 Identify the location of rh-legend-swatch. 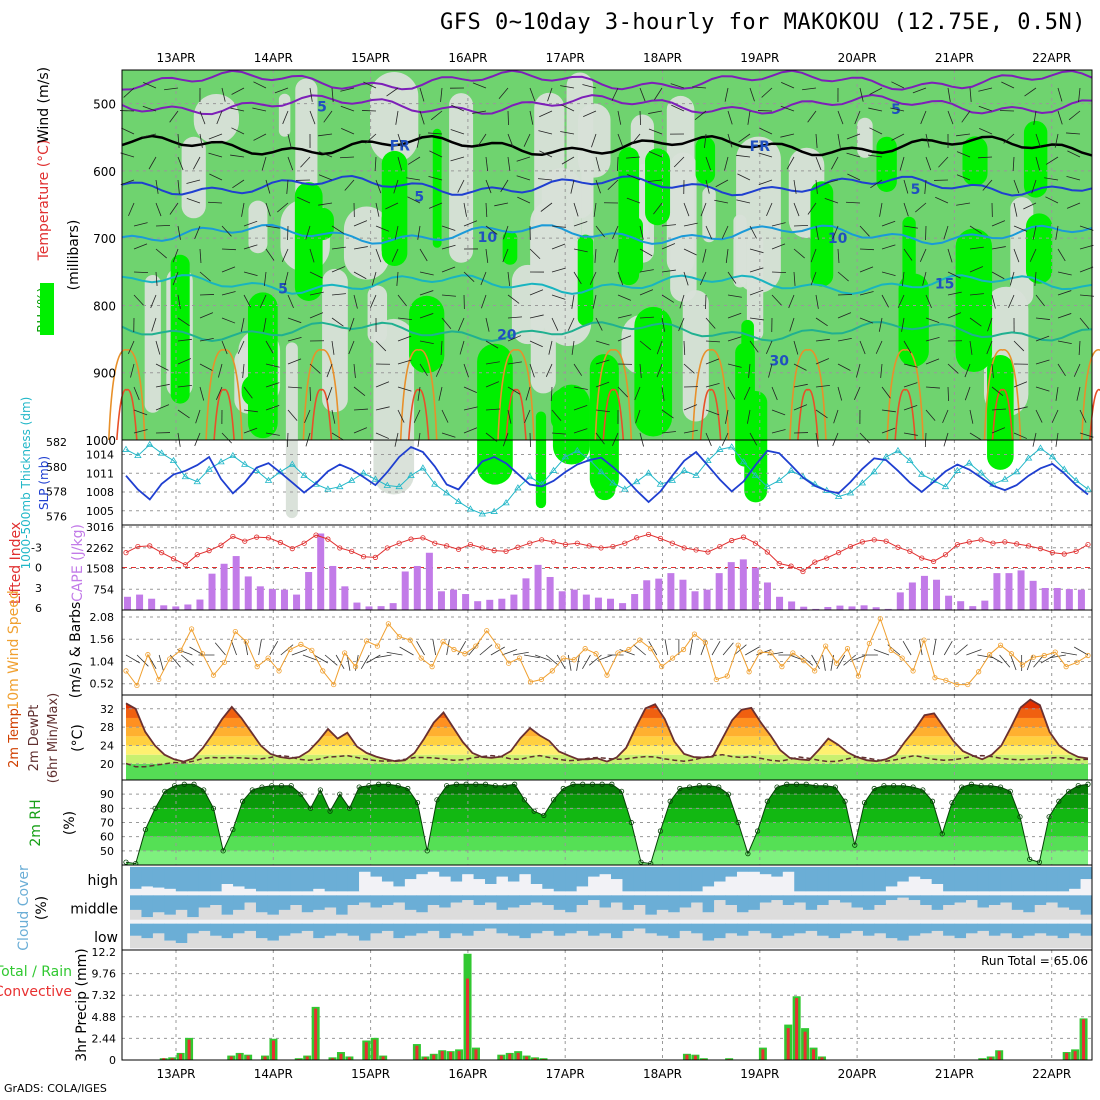
(47, 309).